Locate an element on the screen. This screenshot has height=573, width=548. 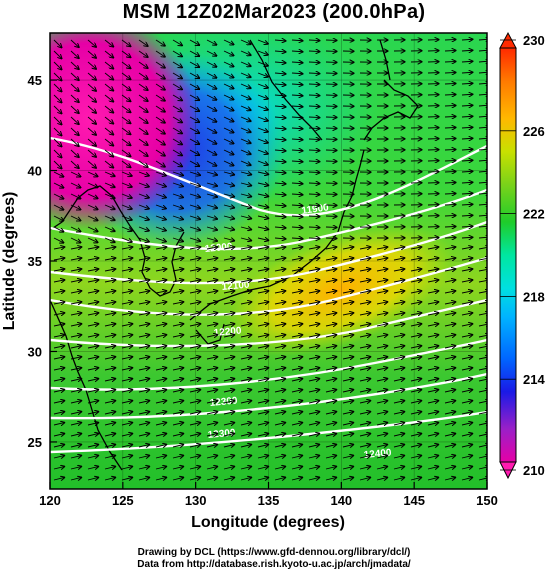
y-tick-label: 25 is located at coordinates (35, 442).